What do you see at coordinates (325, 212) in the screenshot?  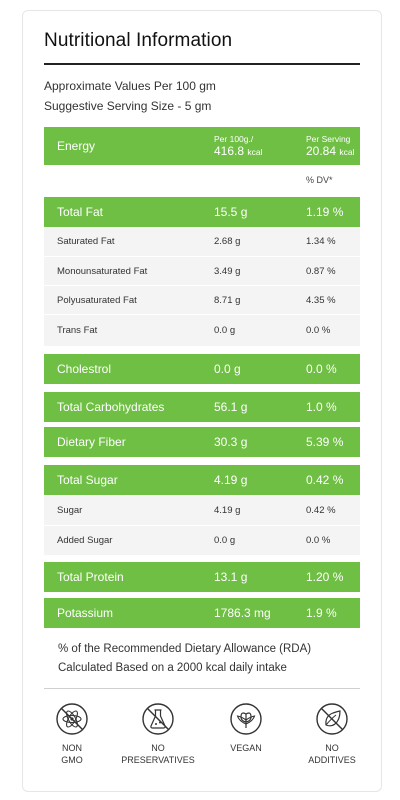 I see `row-dv: 1.19 %` at bounding box center [325, 212].